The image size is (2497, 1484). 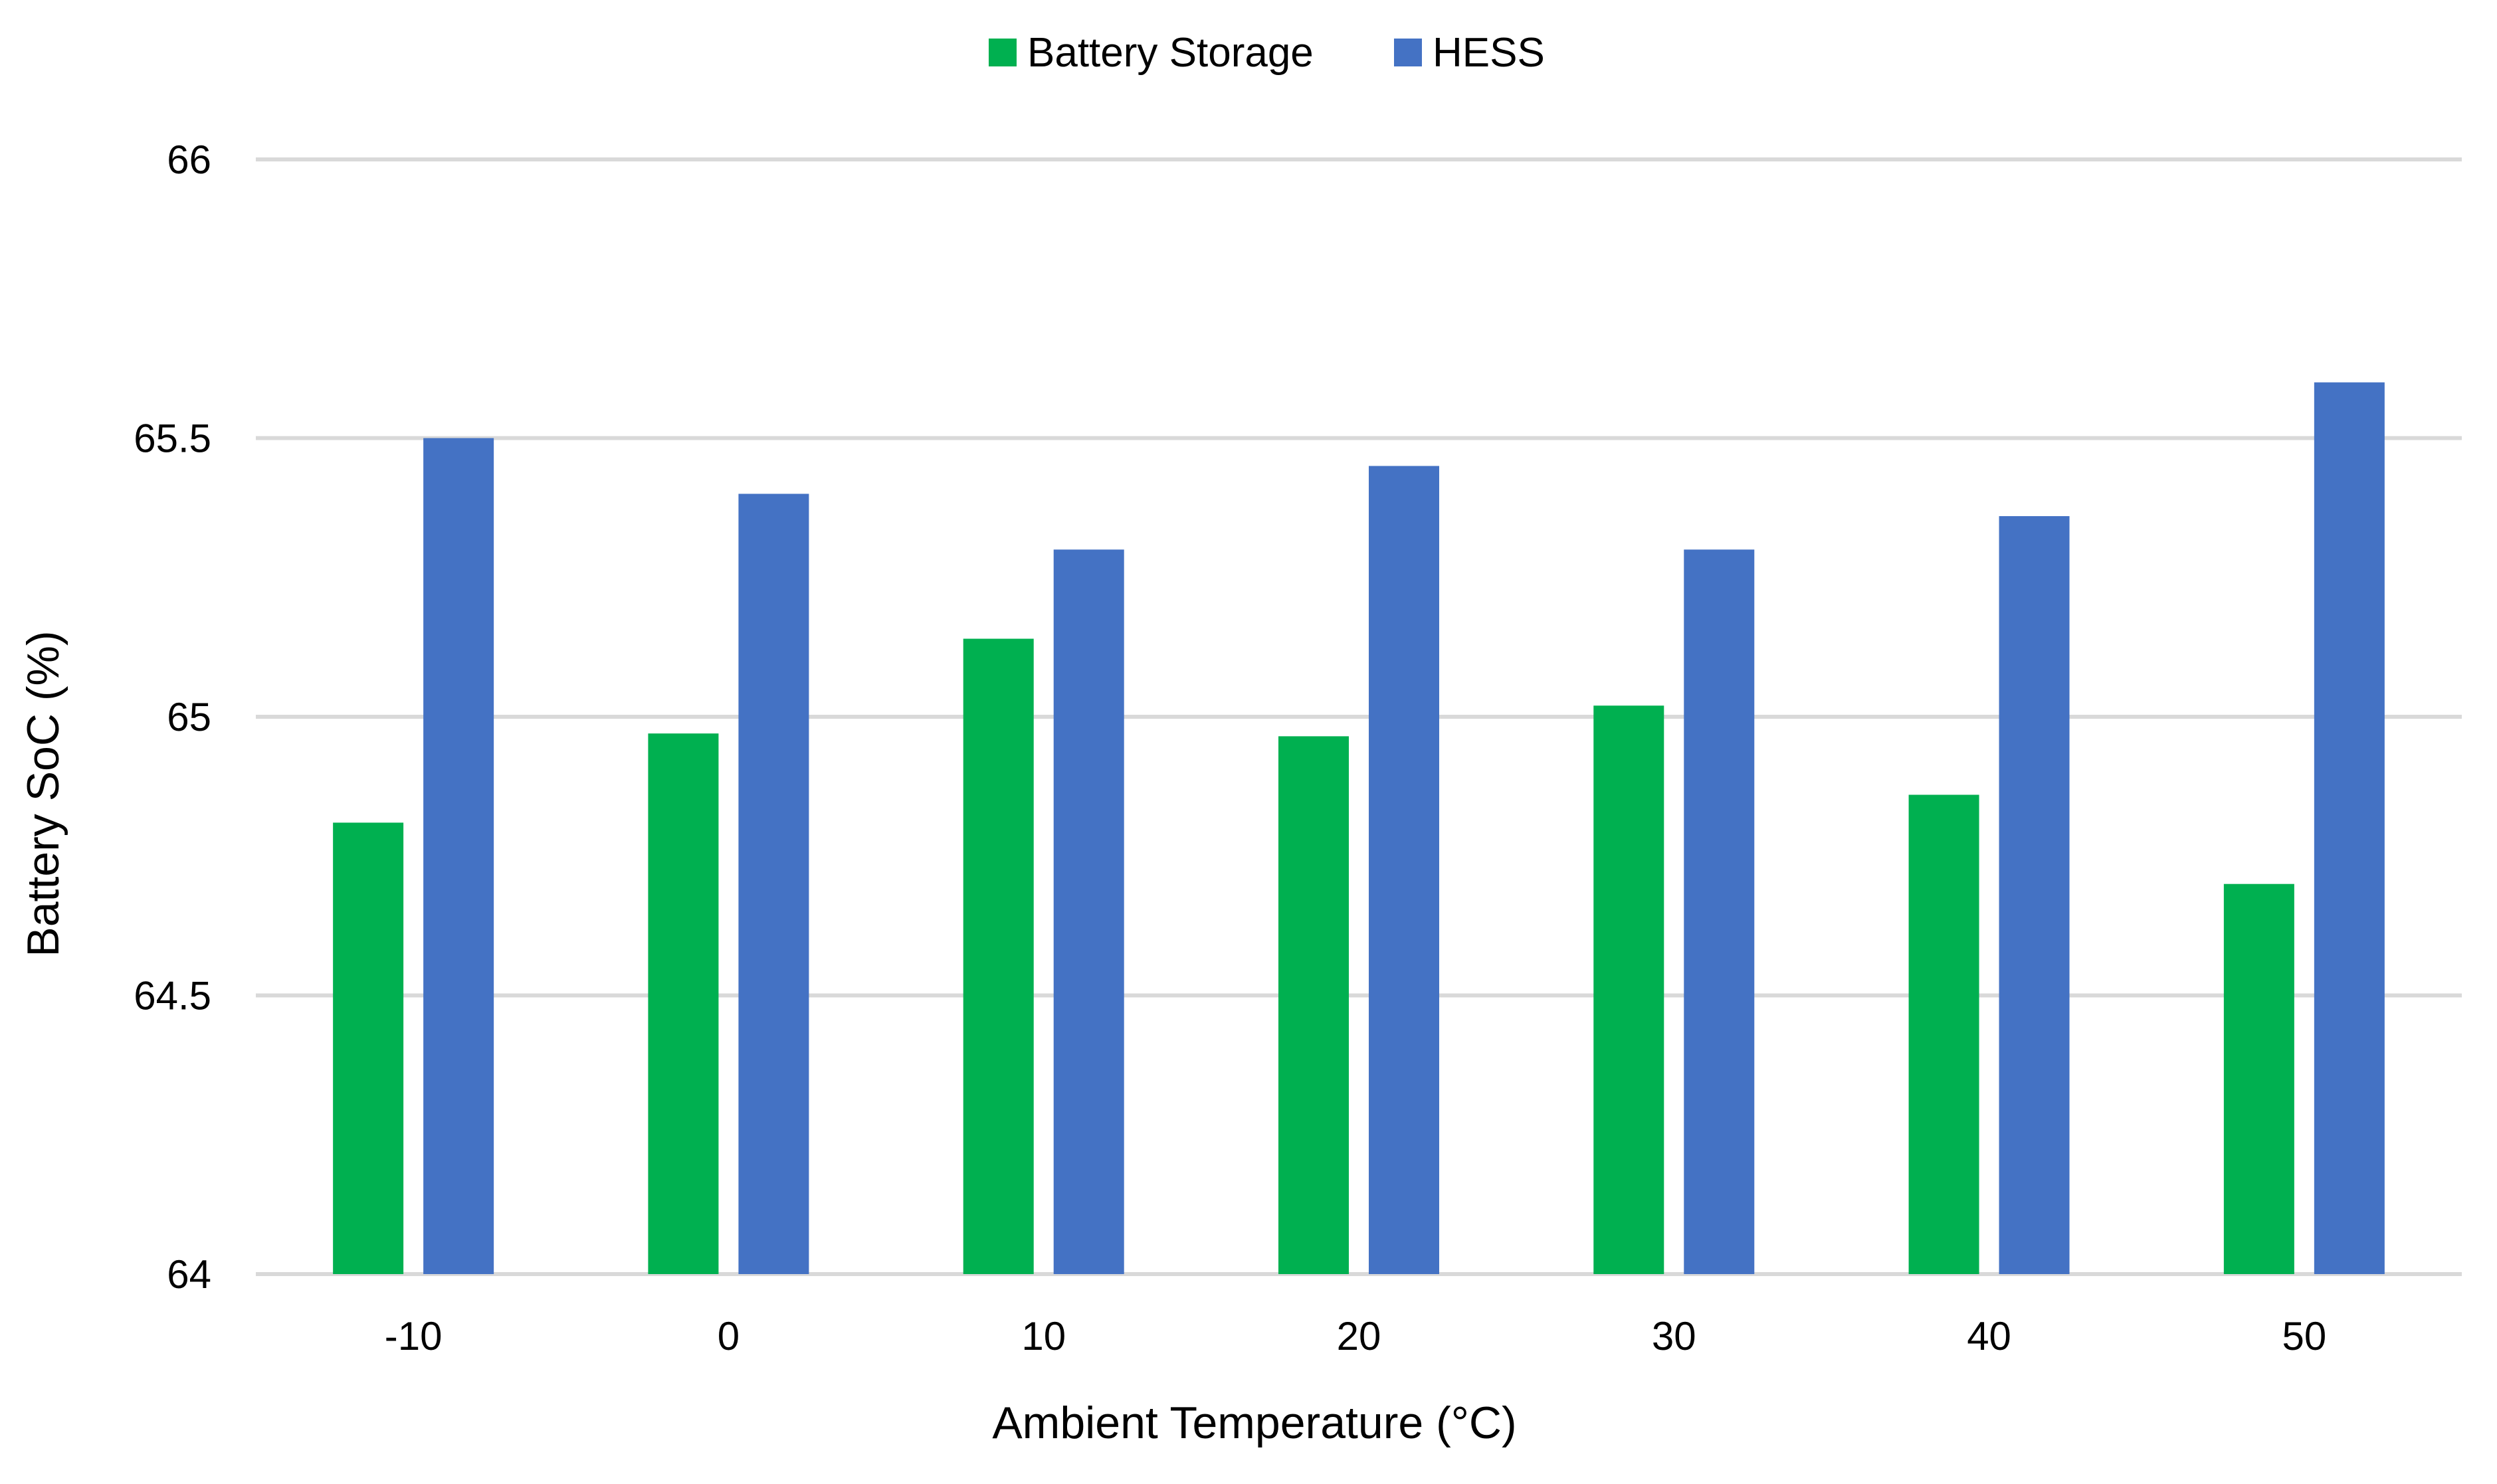 What do you see at coordinates (1043, 1336) in the screenshot?
I see `x-tick-label: 10` at bounding box center [1043, 1336].